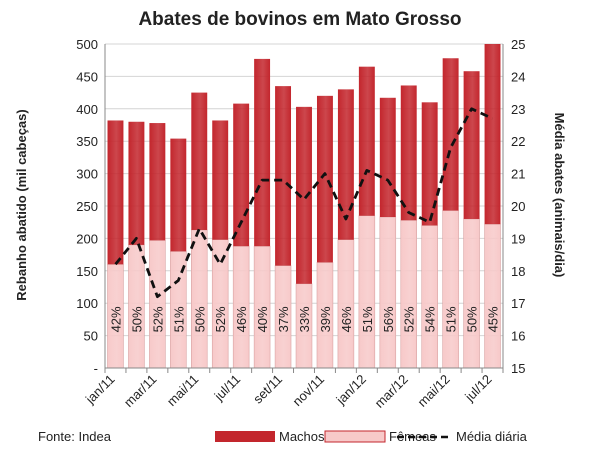  I want to click on bar-percent-label: 33%, so click(304, 319).